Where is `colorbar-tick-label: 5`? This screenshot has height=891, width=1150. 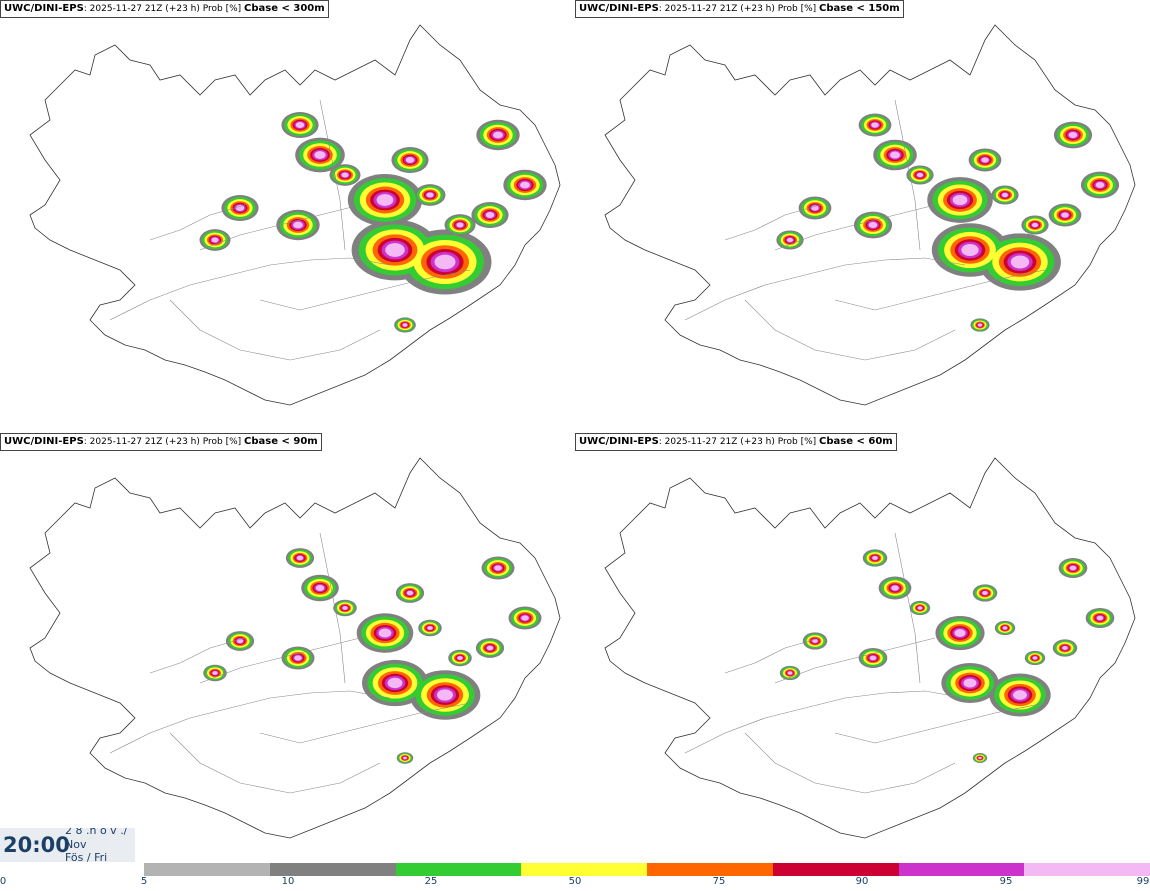 colorbar-tick-label: 5 is located at coordinates (144, 881).